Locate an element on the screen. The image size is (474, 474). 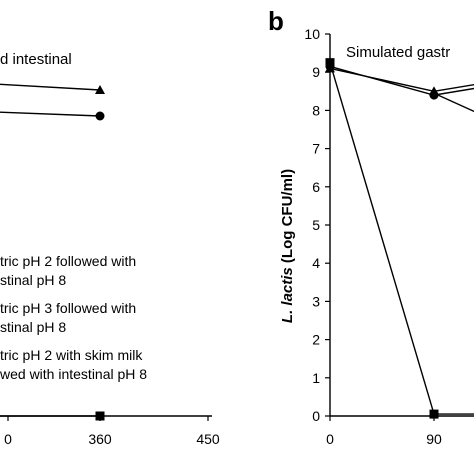
y-axis-label-species: L. lactis is located at coordinates (287, 295).